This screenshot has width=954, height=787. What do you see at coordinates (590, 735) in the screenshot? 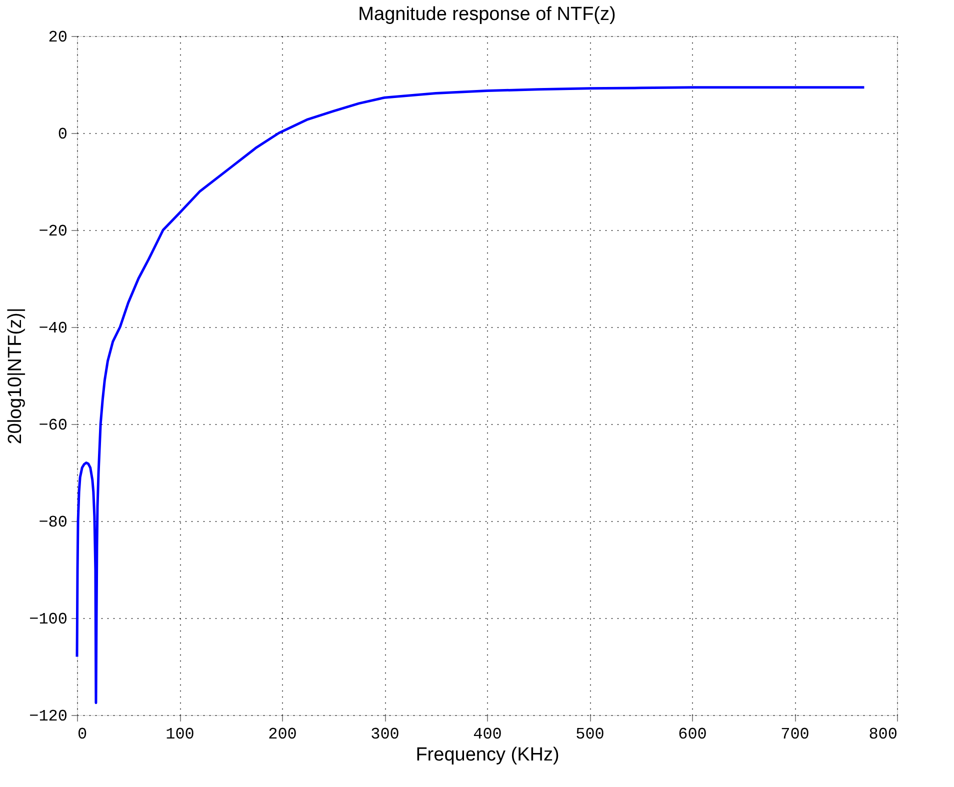
I see `x-tick-label: 500` at bounding box center [590, 735].